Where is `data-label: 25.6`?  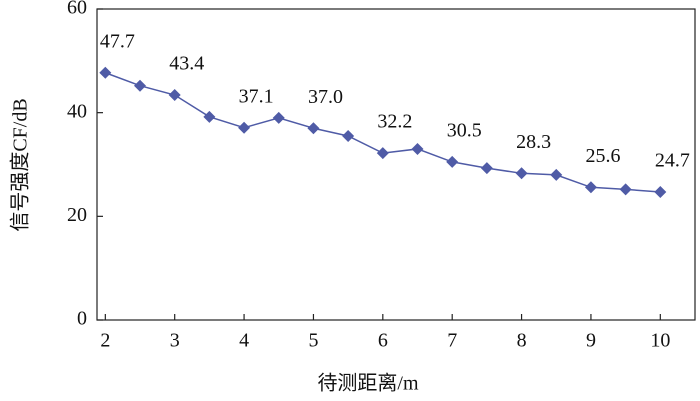 data-label: 25.6 is located at coordinates (602, 156).